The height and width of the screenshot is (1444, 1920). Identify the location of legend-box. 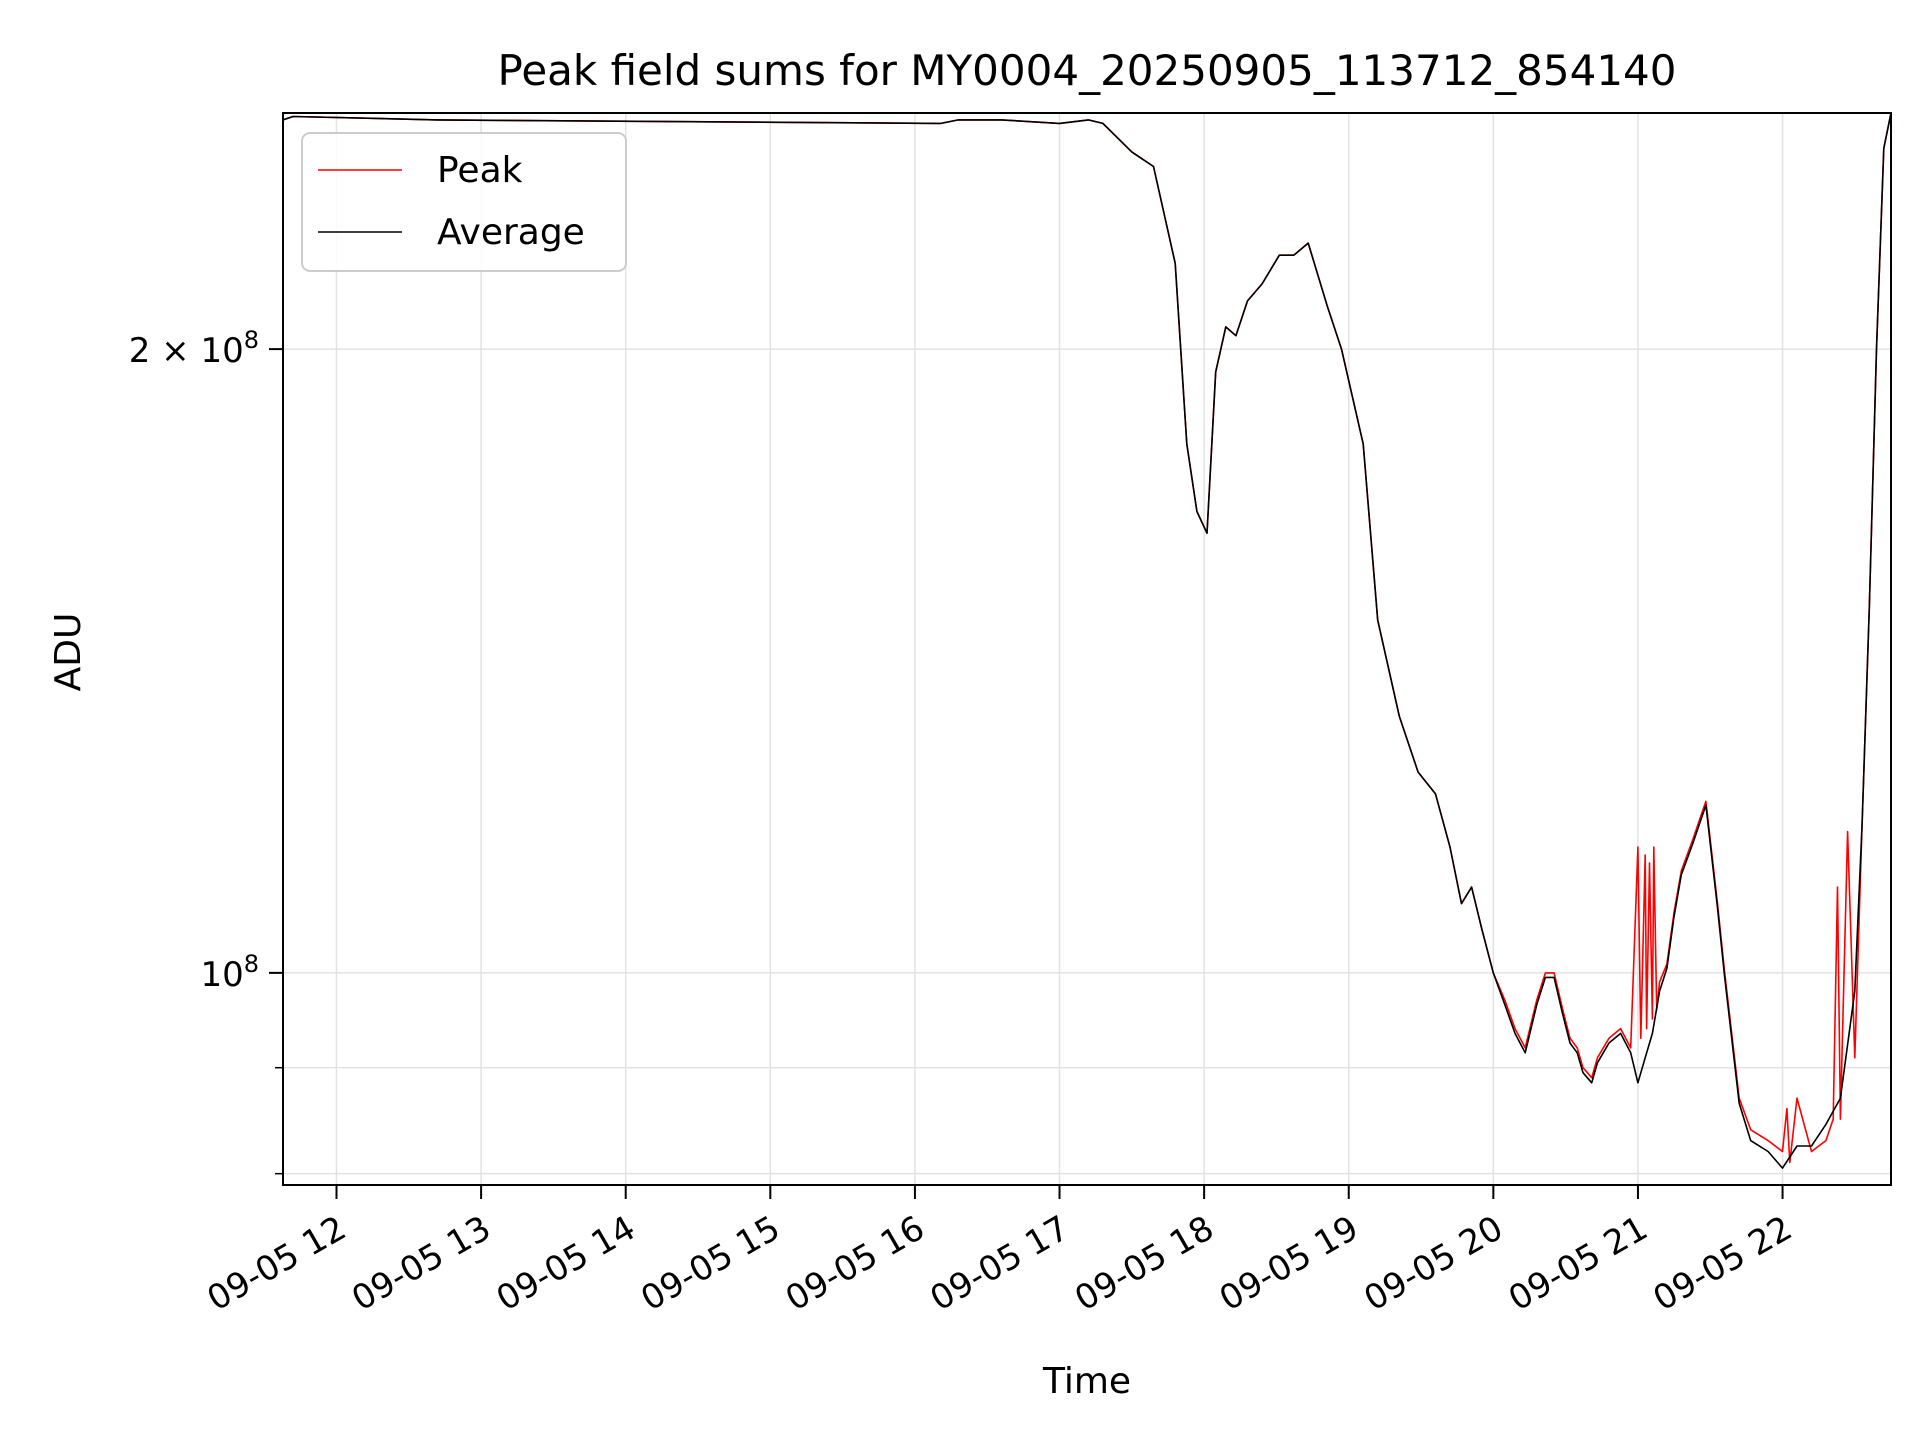
(464, 202).